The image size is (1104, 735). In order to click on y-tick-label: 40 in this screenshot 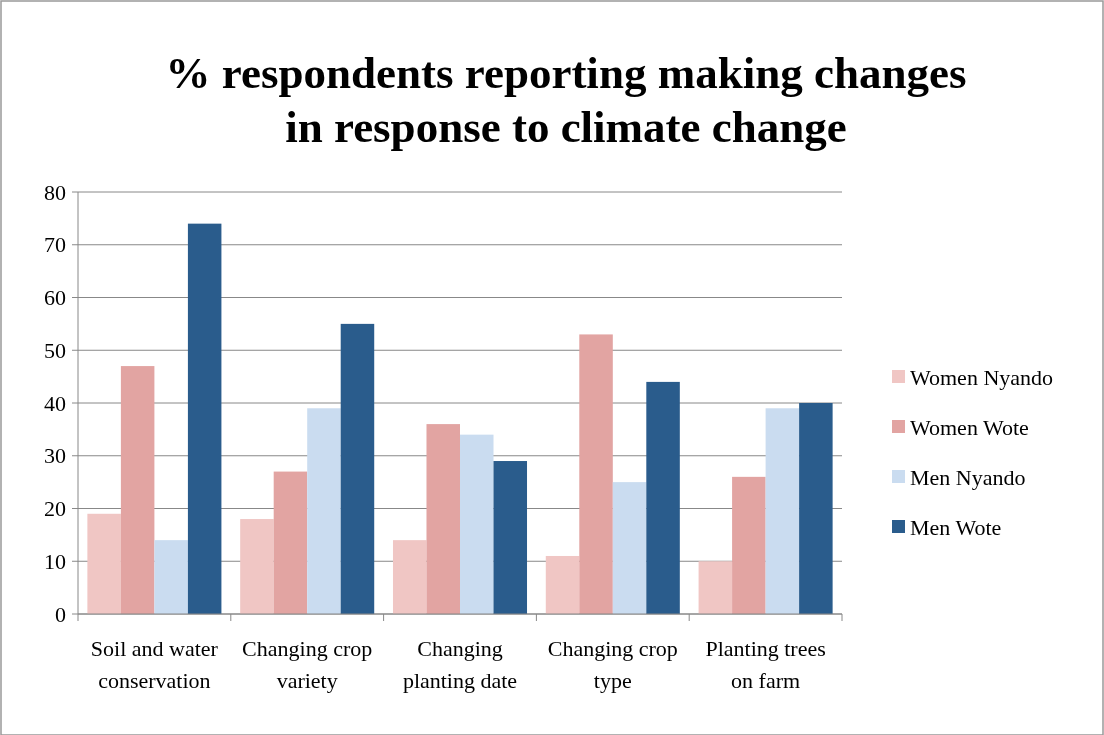, I will do `click(55, 403)`.